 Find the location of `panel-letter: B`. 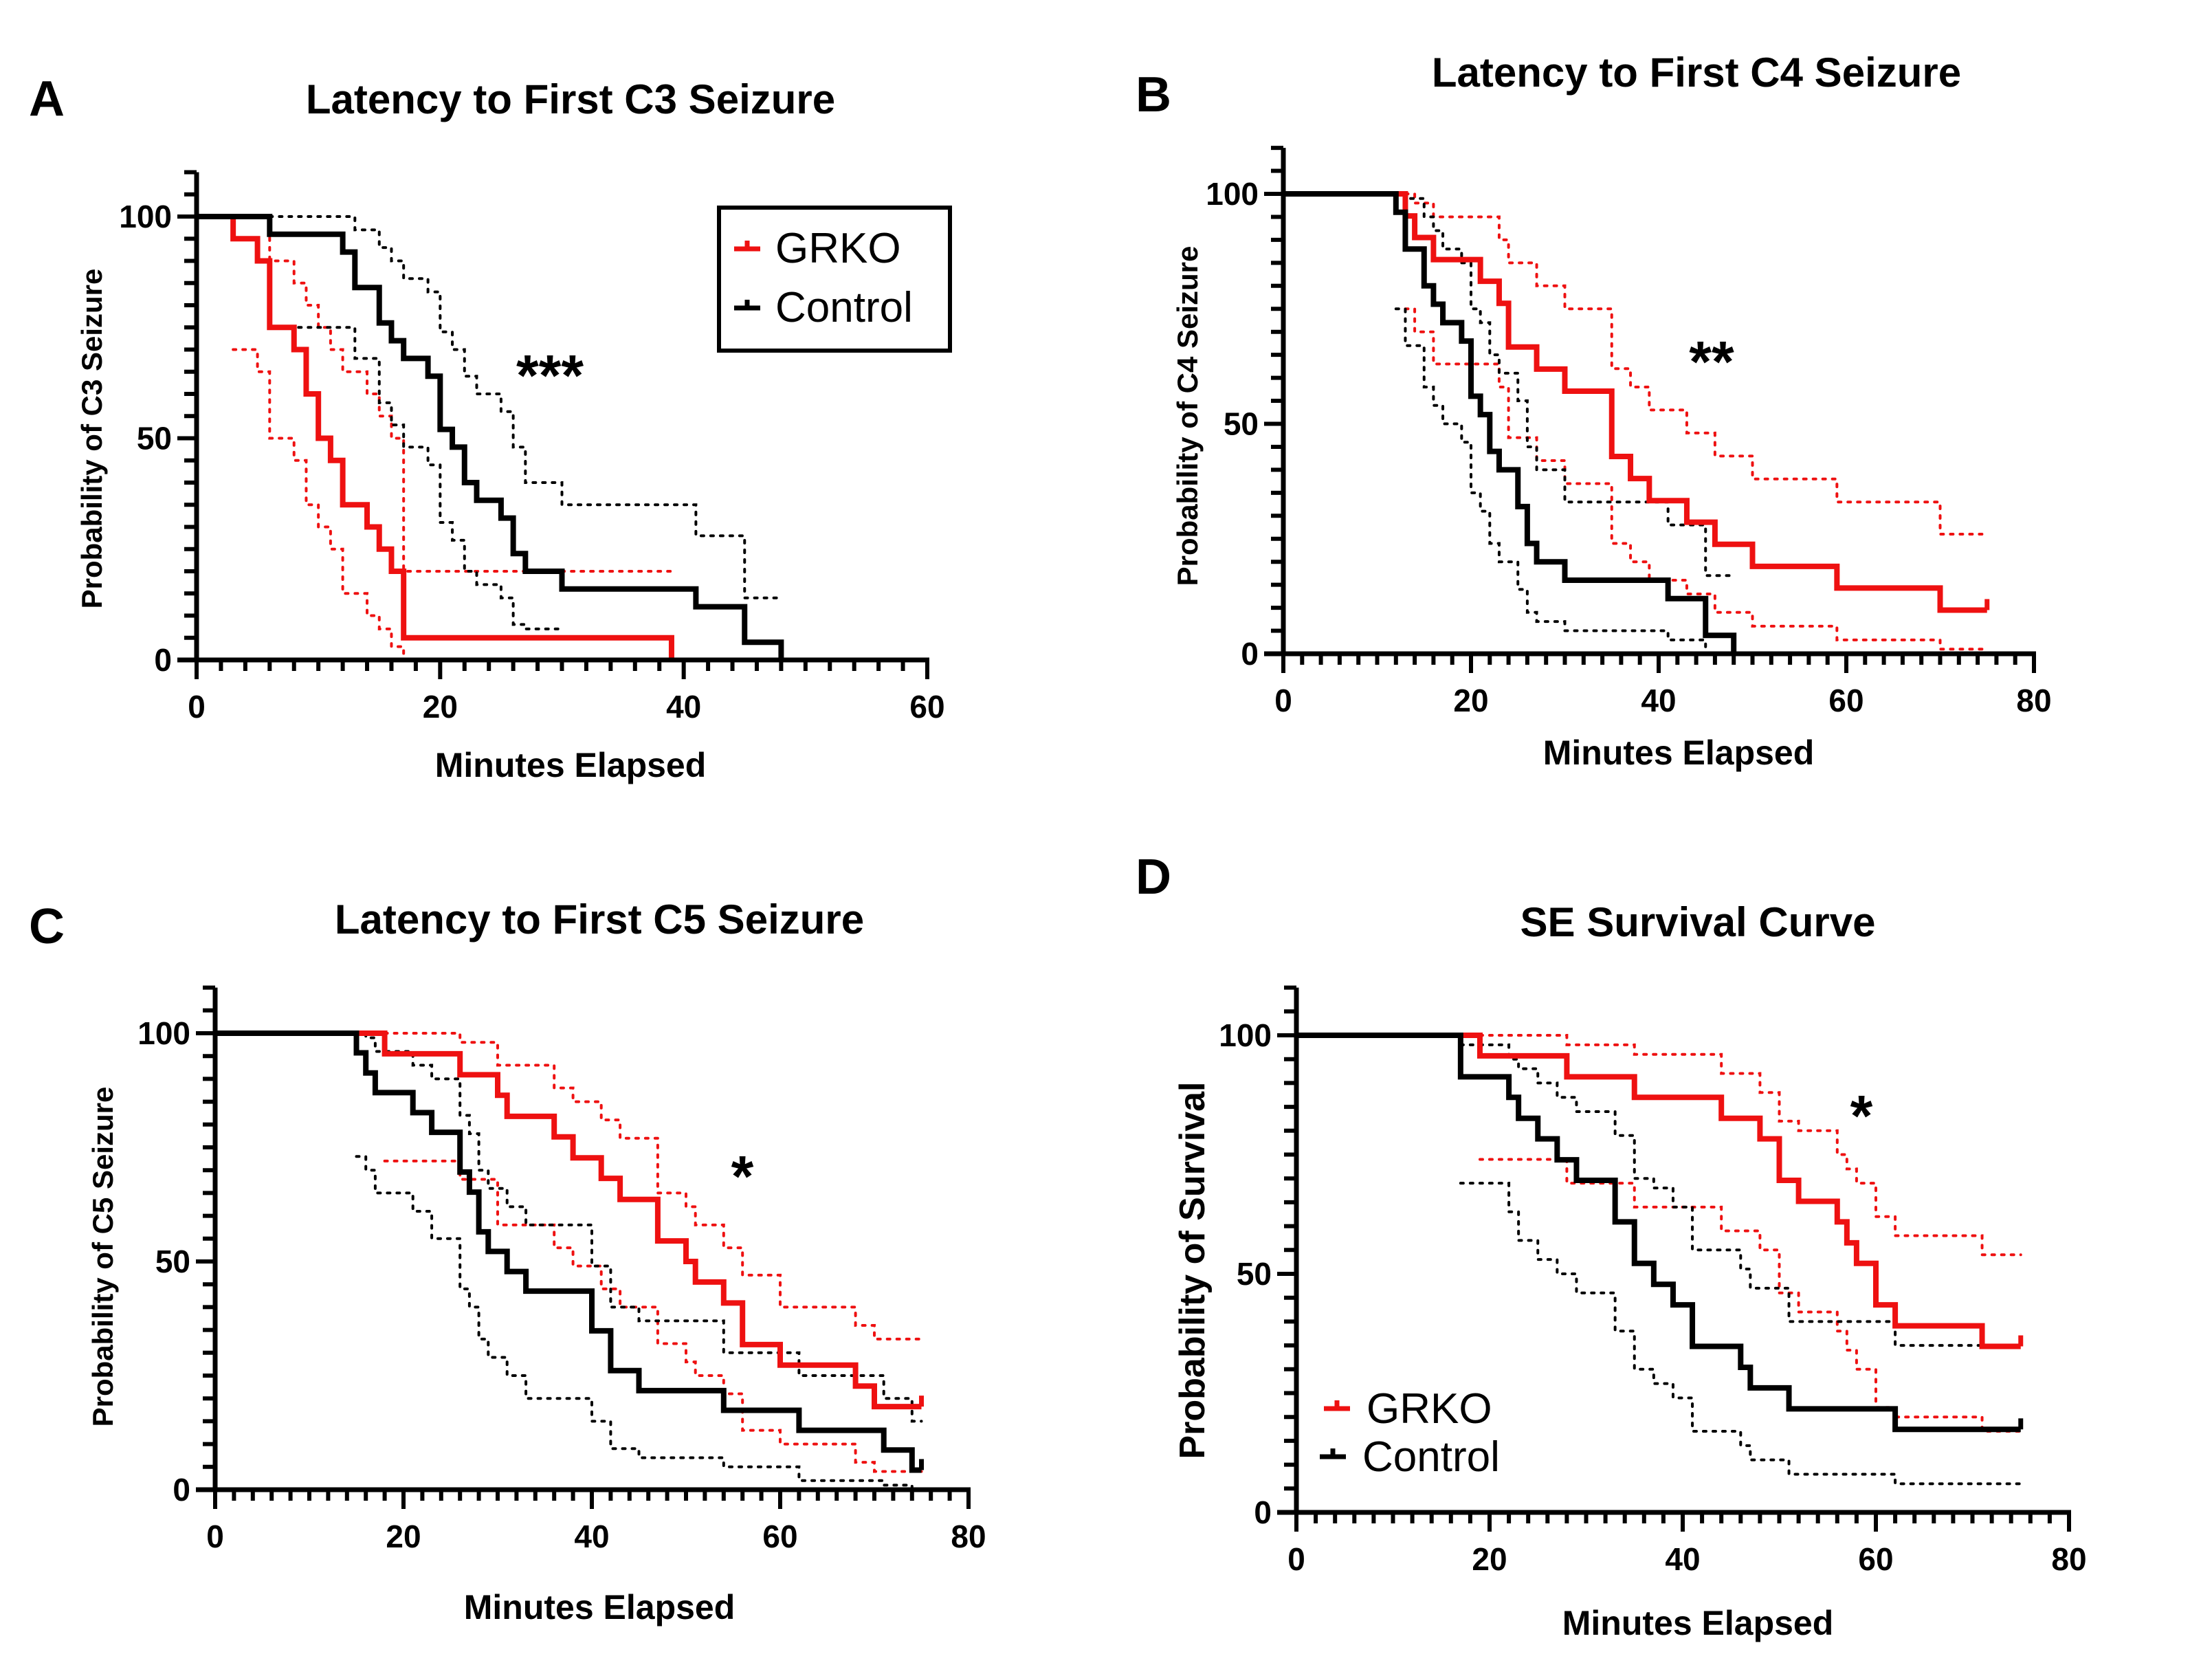

panel-letter: B is located at coordinates (1153, 94).